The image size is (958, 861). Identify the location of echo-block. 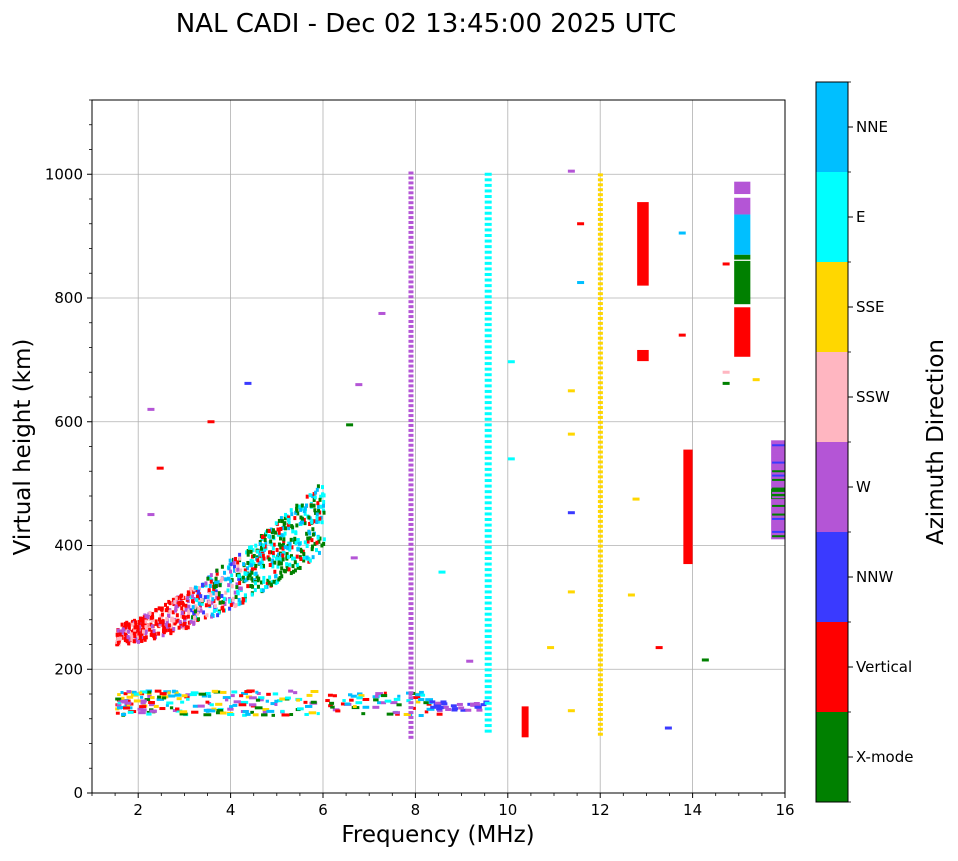
(525, 722).